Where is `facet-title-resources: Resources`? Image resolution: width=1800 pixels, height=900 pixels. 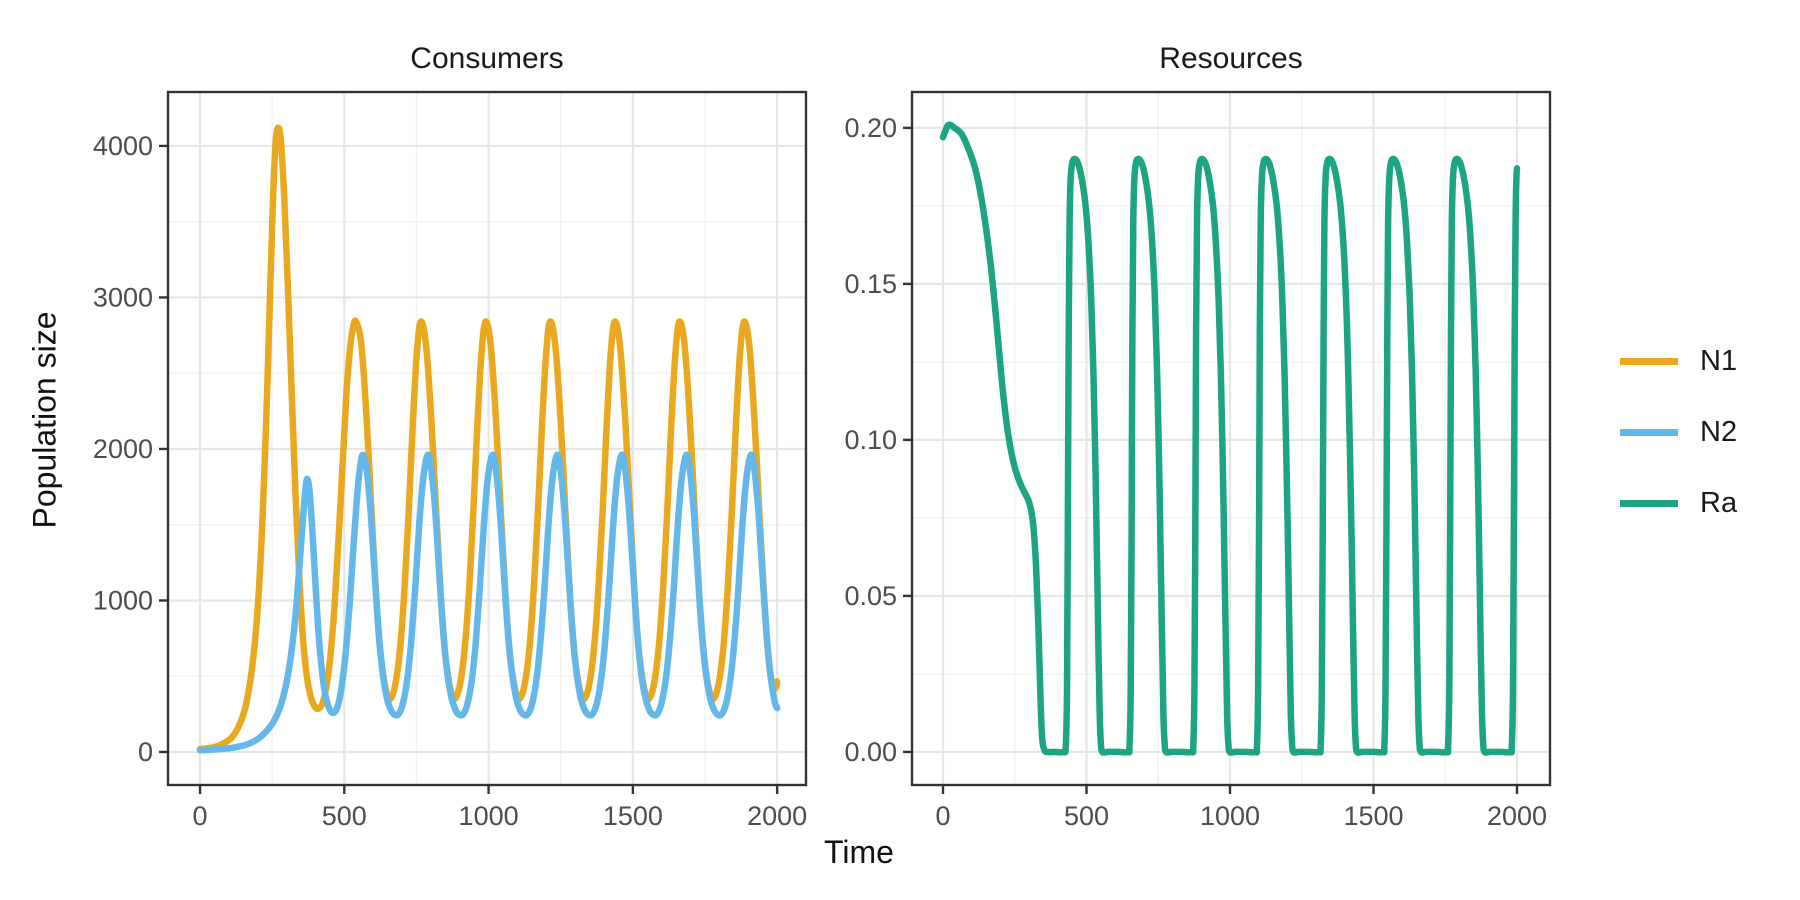 facet-title-resources: Resources is located at coordinates (1231, 58).